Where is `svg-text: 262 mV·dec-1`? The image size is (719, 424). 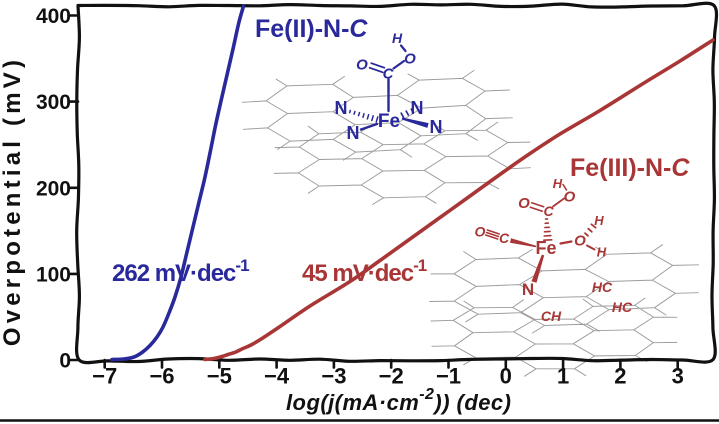
svg-text: 262 mV·dec-1 is located at coordinates (180, 271).